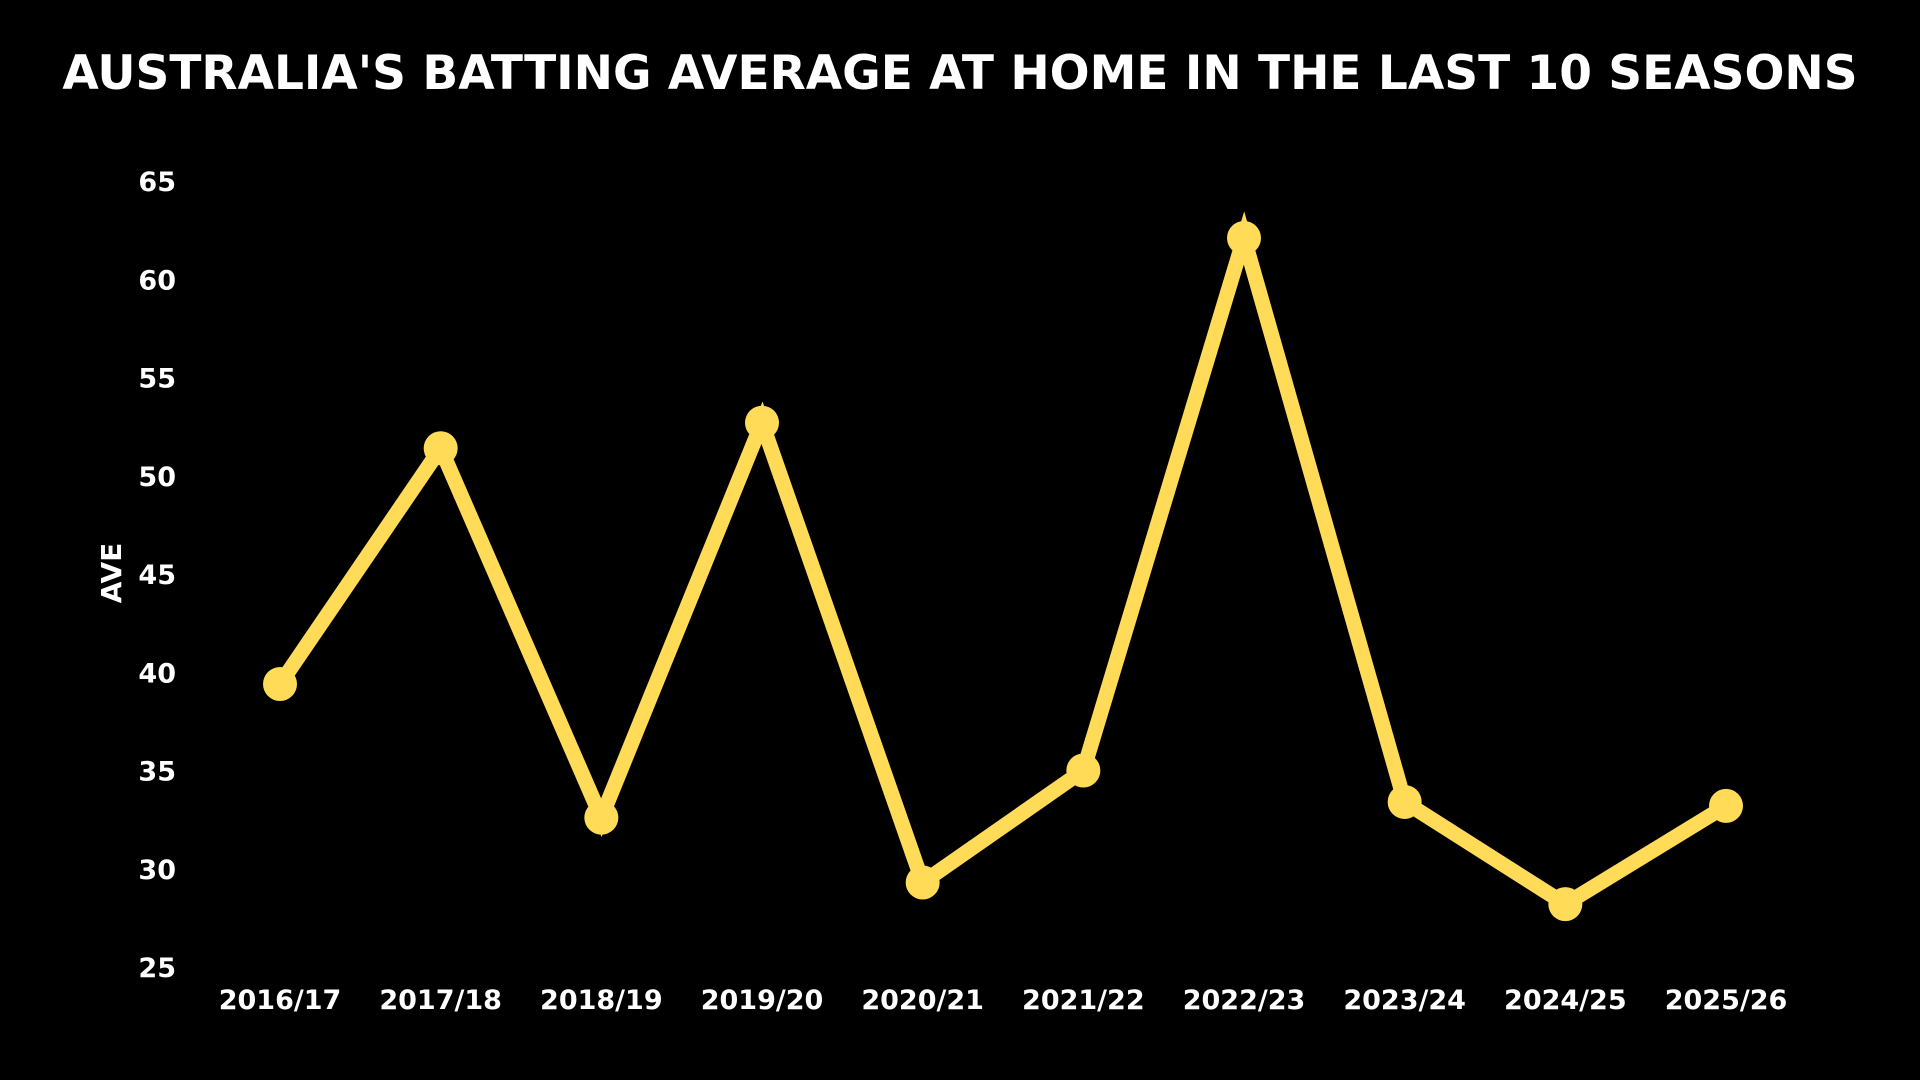 This screenshot has height=1080, width=1920. What do you see at coordinates (157, 379) in the screenshot?
I see `y-tick-label: 55` at bounding box center [157, 379].